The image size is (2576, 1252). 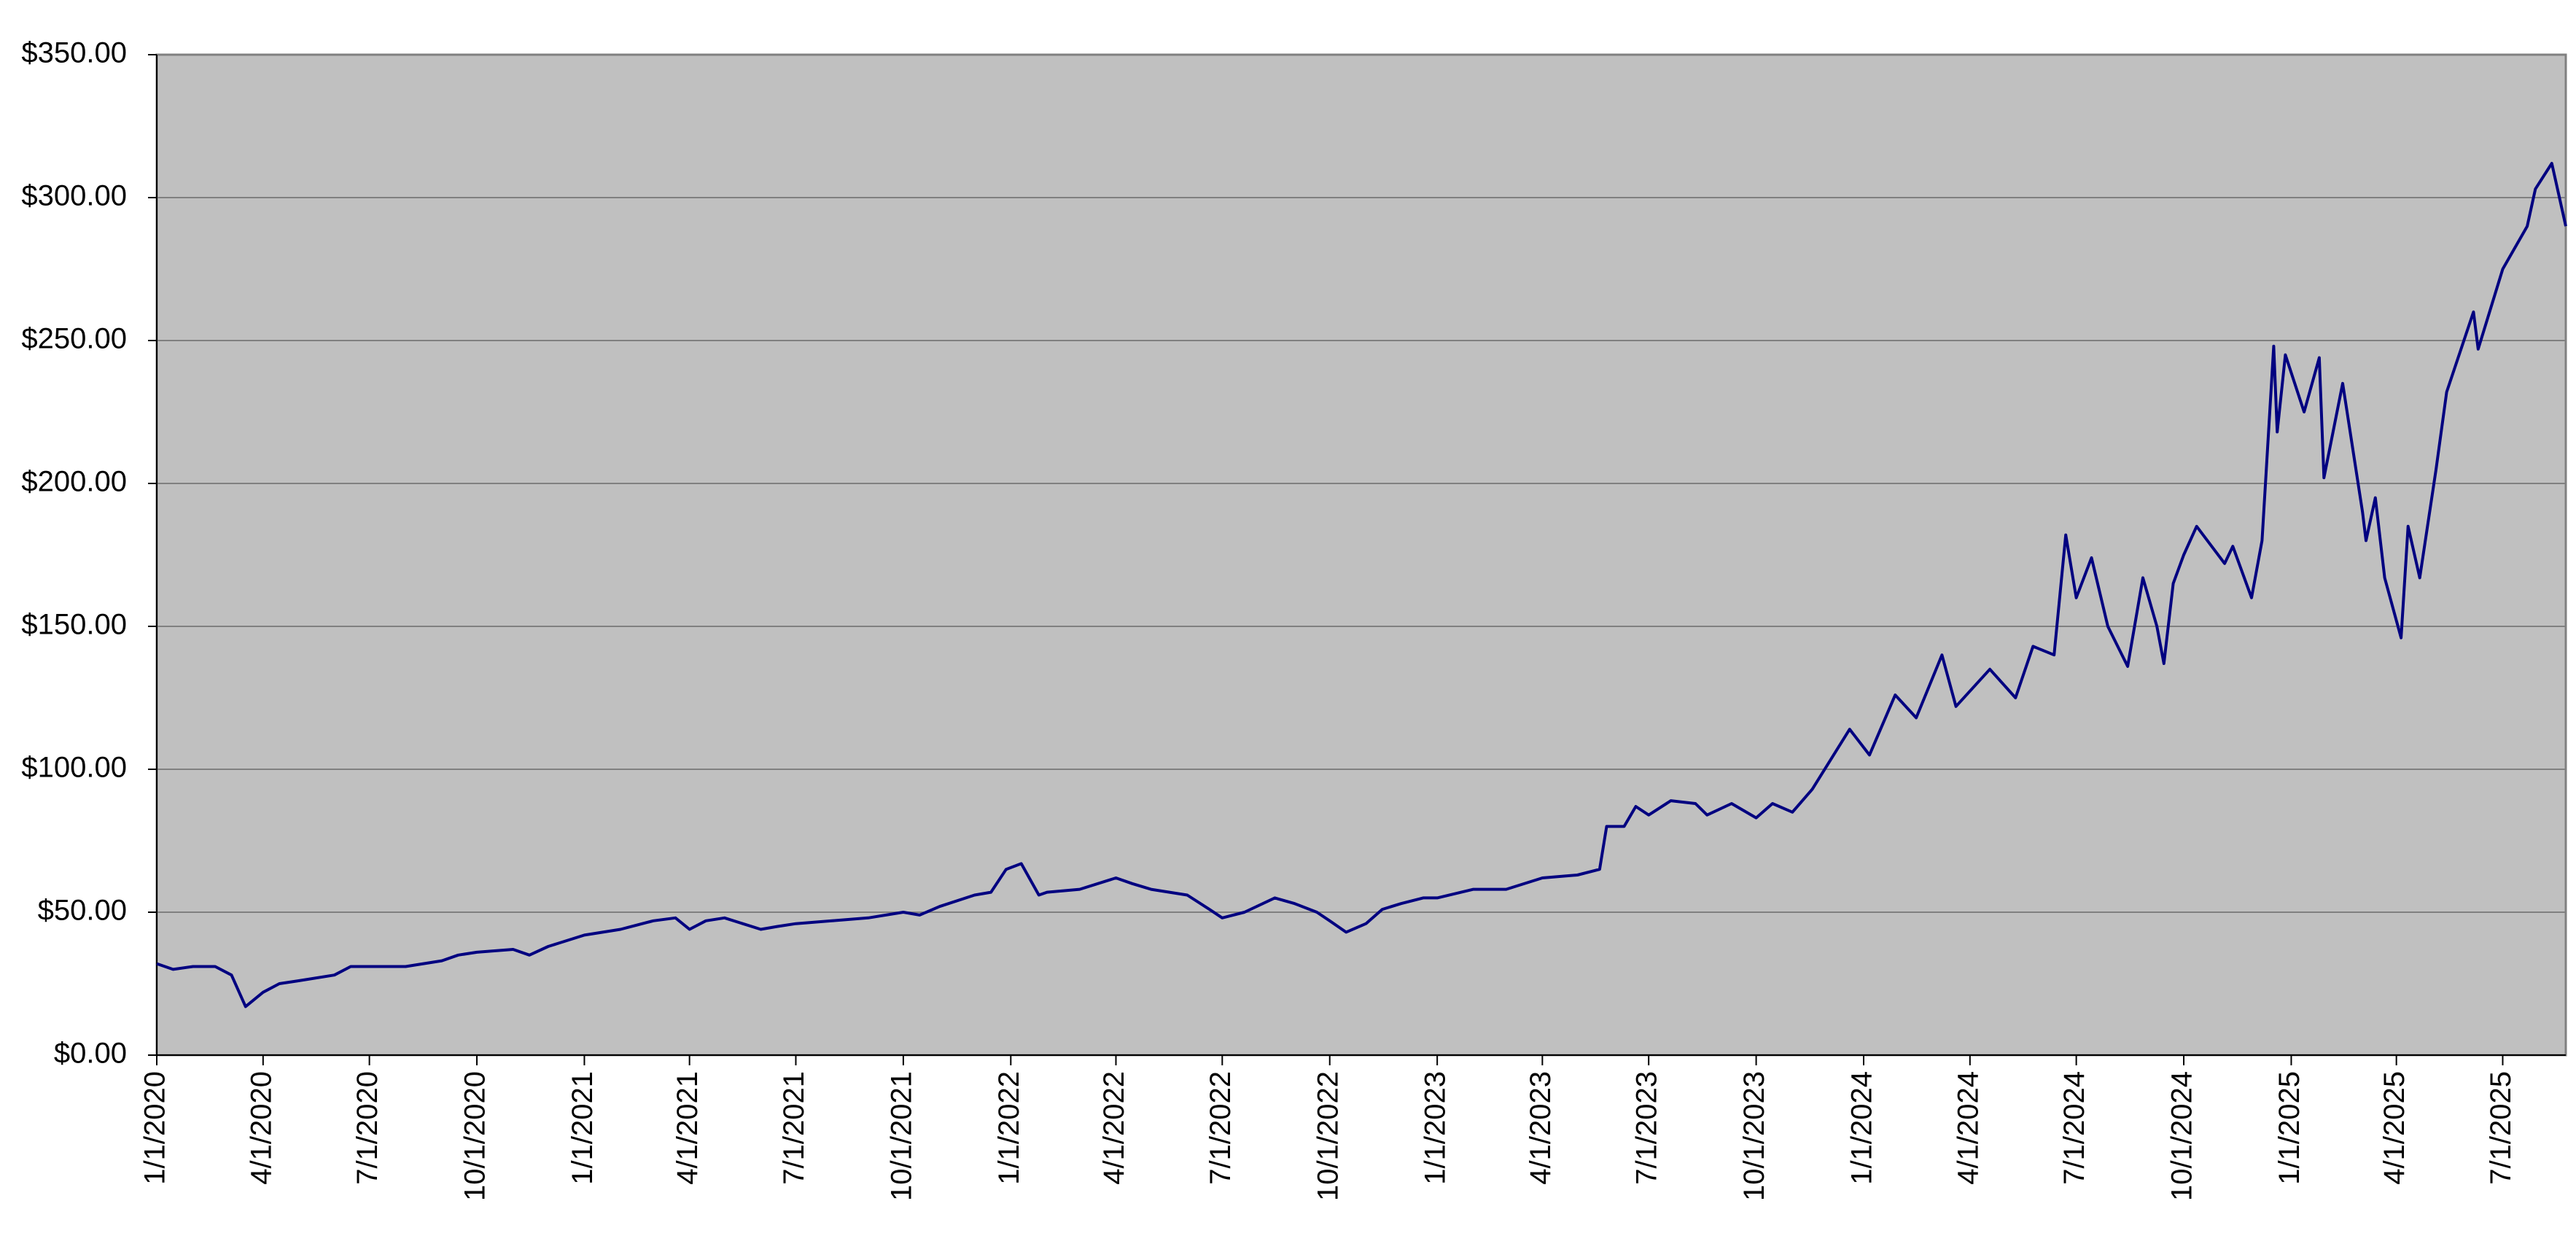 I want to click on x-tick-label: 4/1/2020, so click(x=261, y=1128).